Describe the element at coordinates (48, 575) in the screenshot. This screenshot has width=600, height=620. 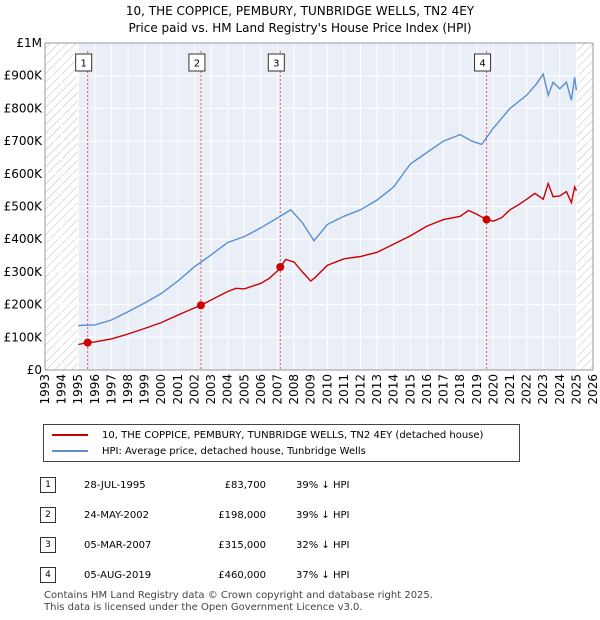
I see `sale-marker-label: 4` at that location.